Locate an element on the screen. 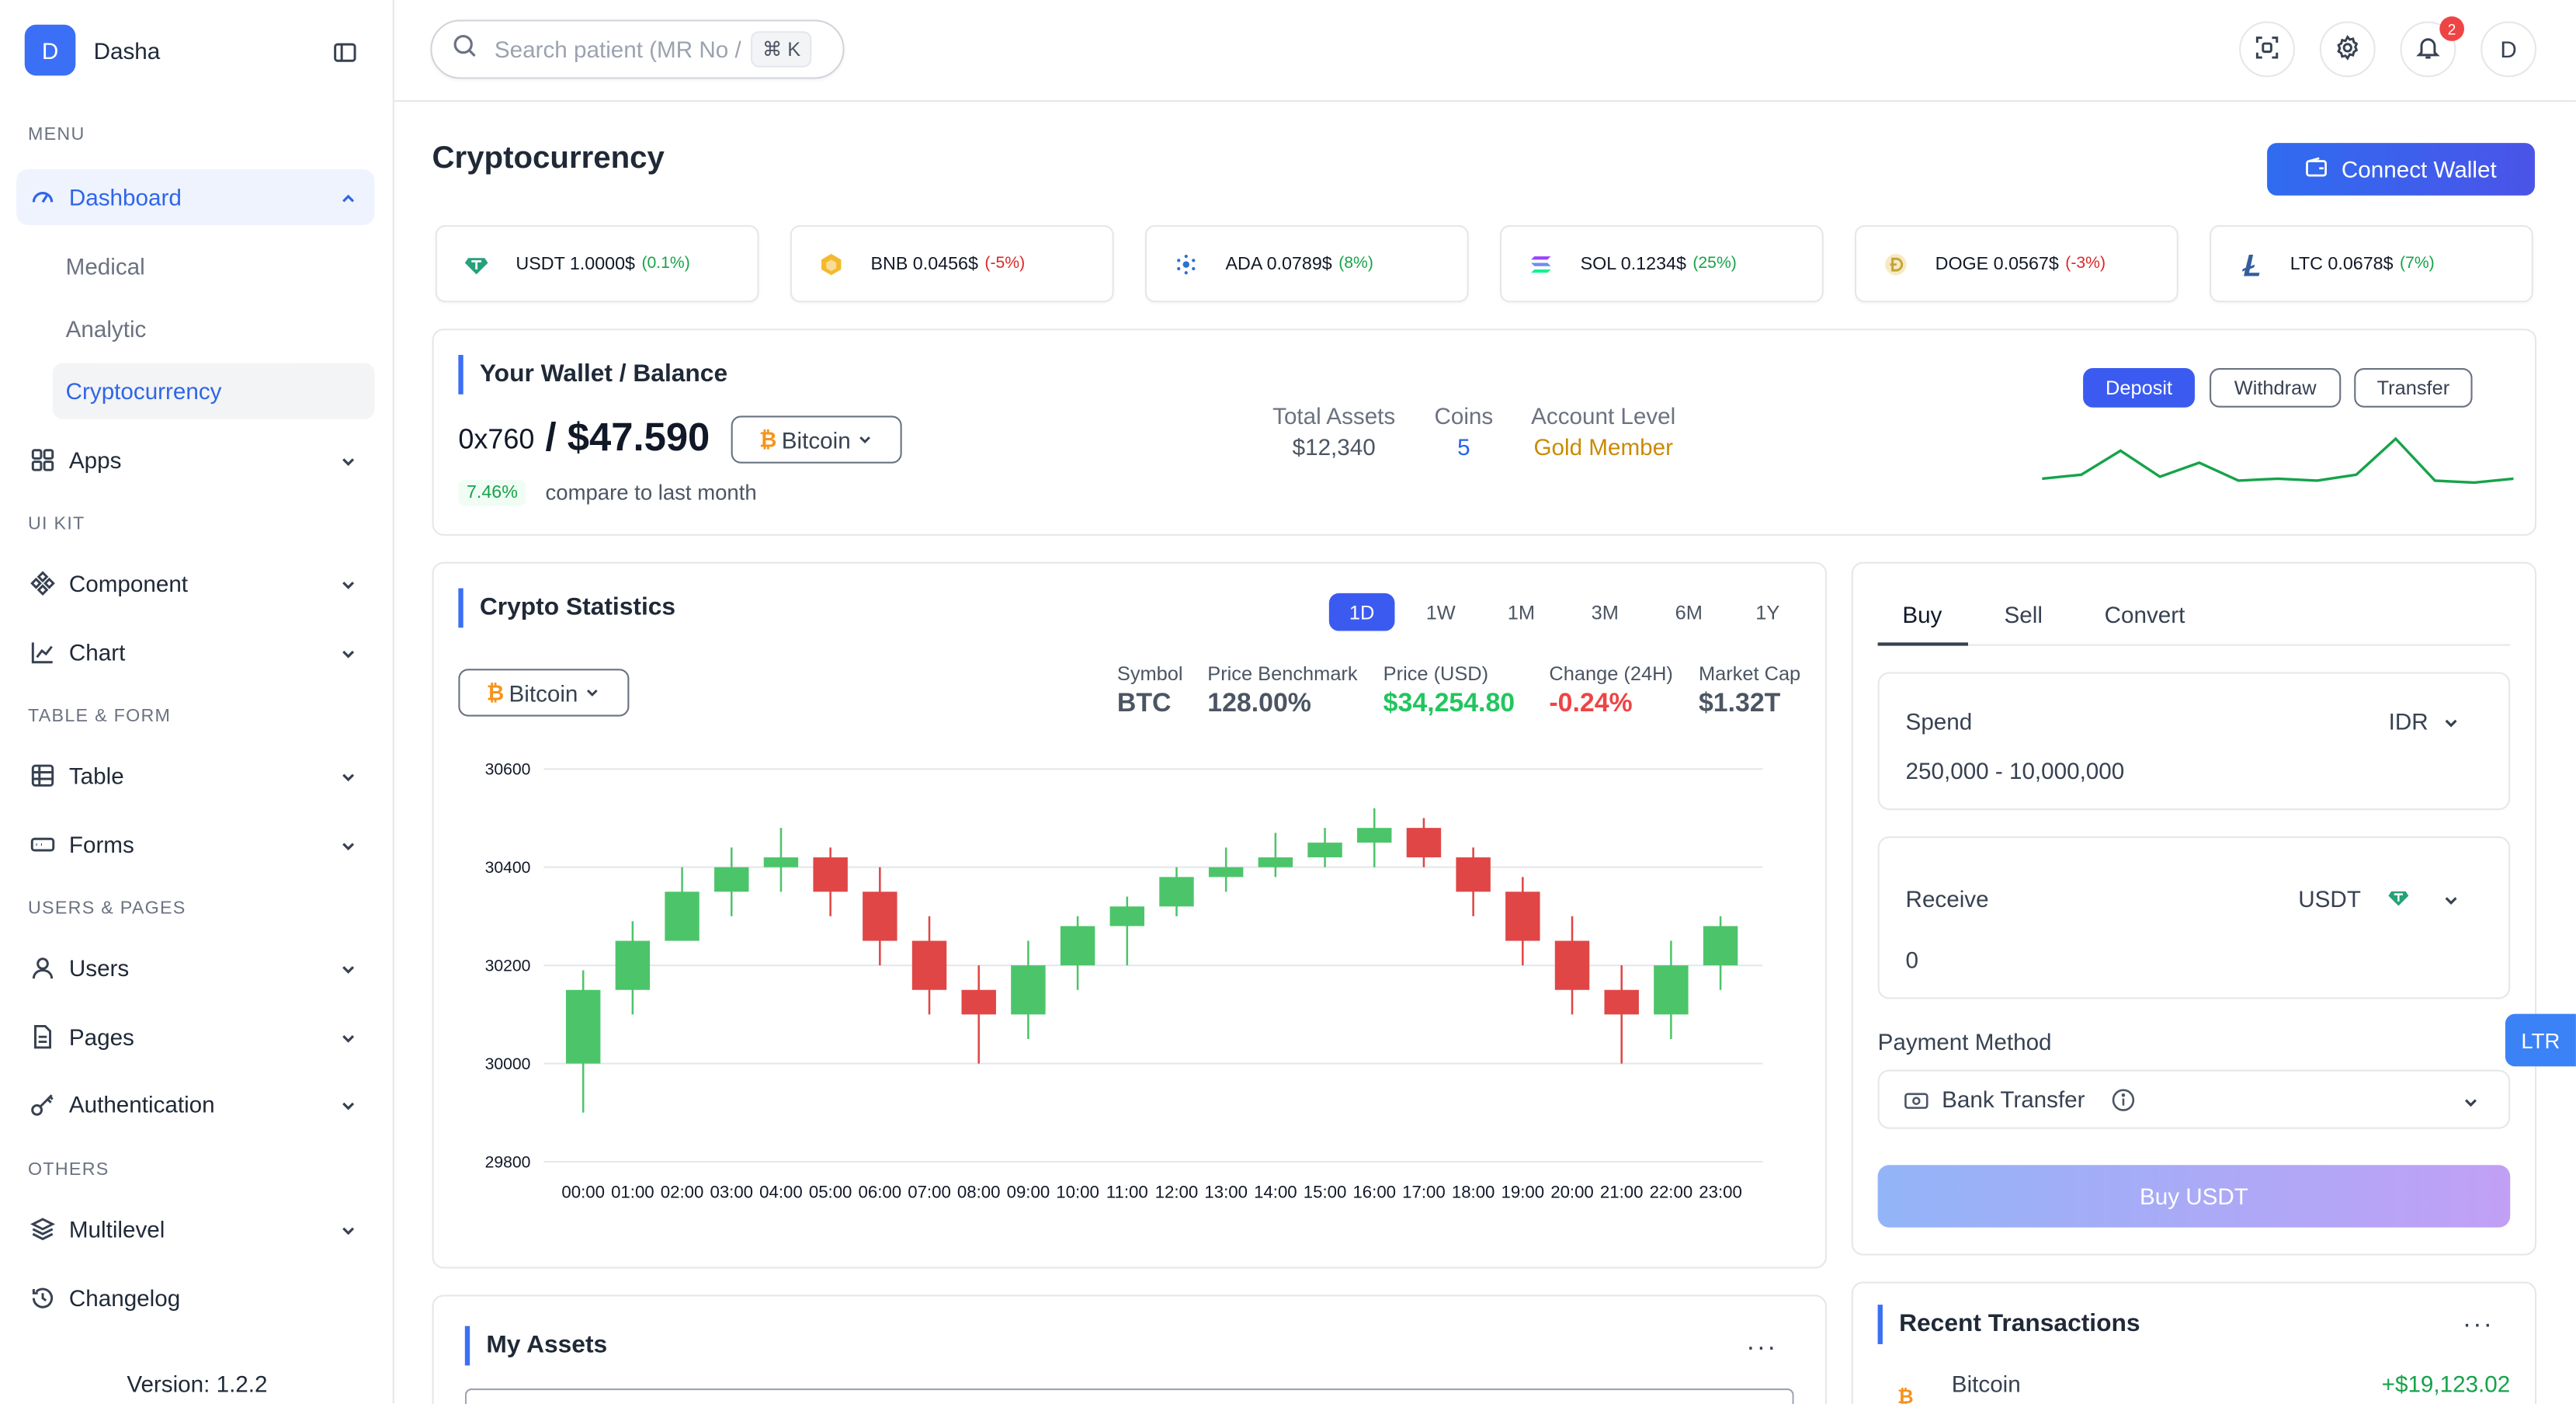 This screenshot has width=2576, height=1404. sidebar-sub-cryptocurrency: Cryptocurrency is located at coordinates (213, 391).